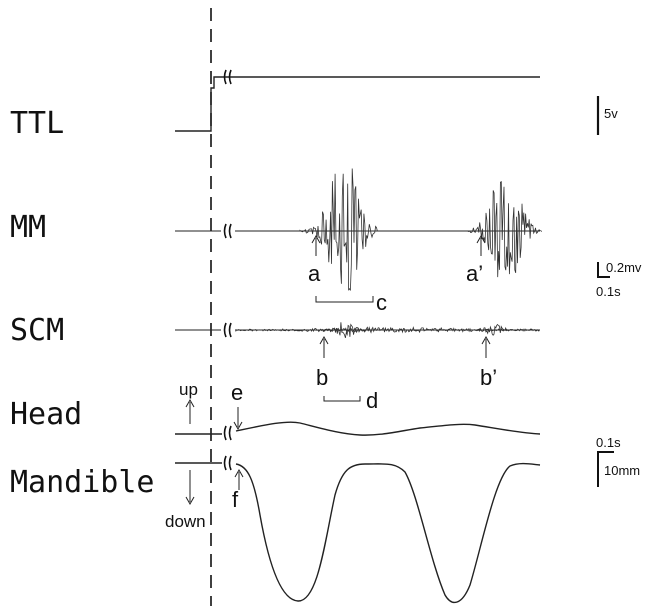 This screenshot has height=610, width=647. What do you see at coordinates (344, 299) in the screenshot?
I see `bracket-c` at bounding box center [344, 299].